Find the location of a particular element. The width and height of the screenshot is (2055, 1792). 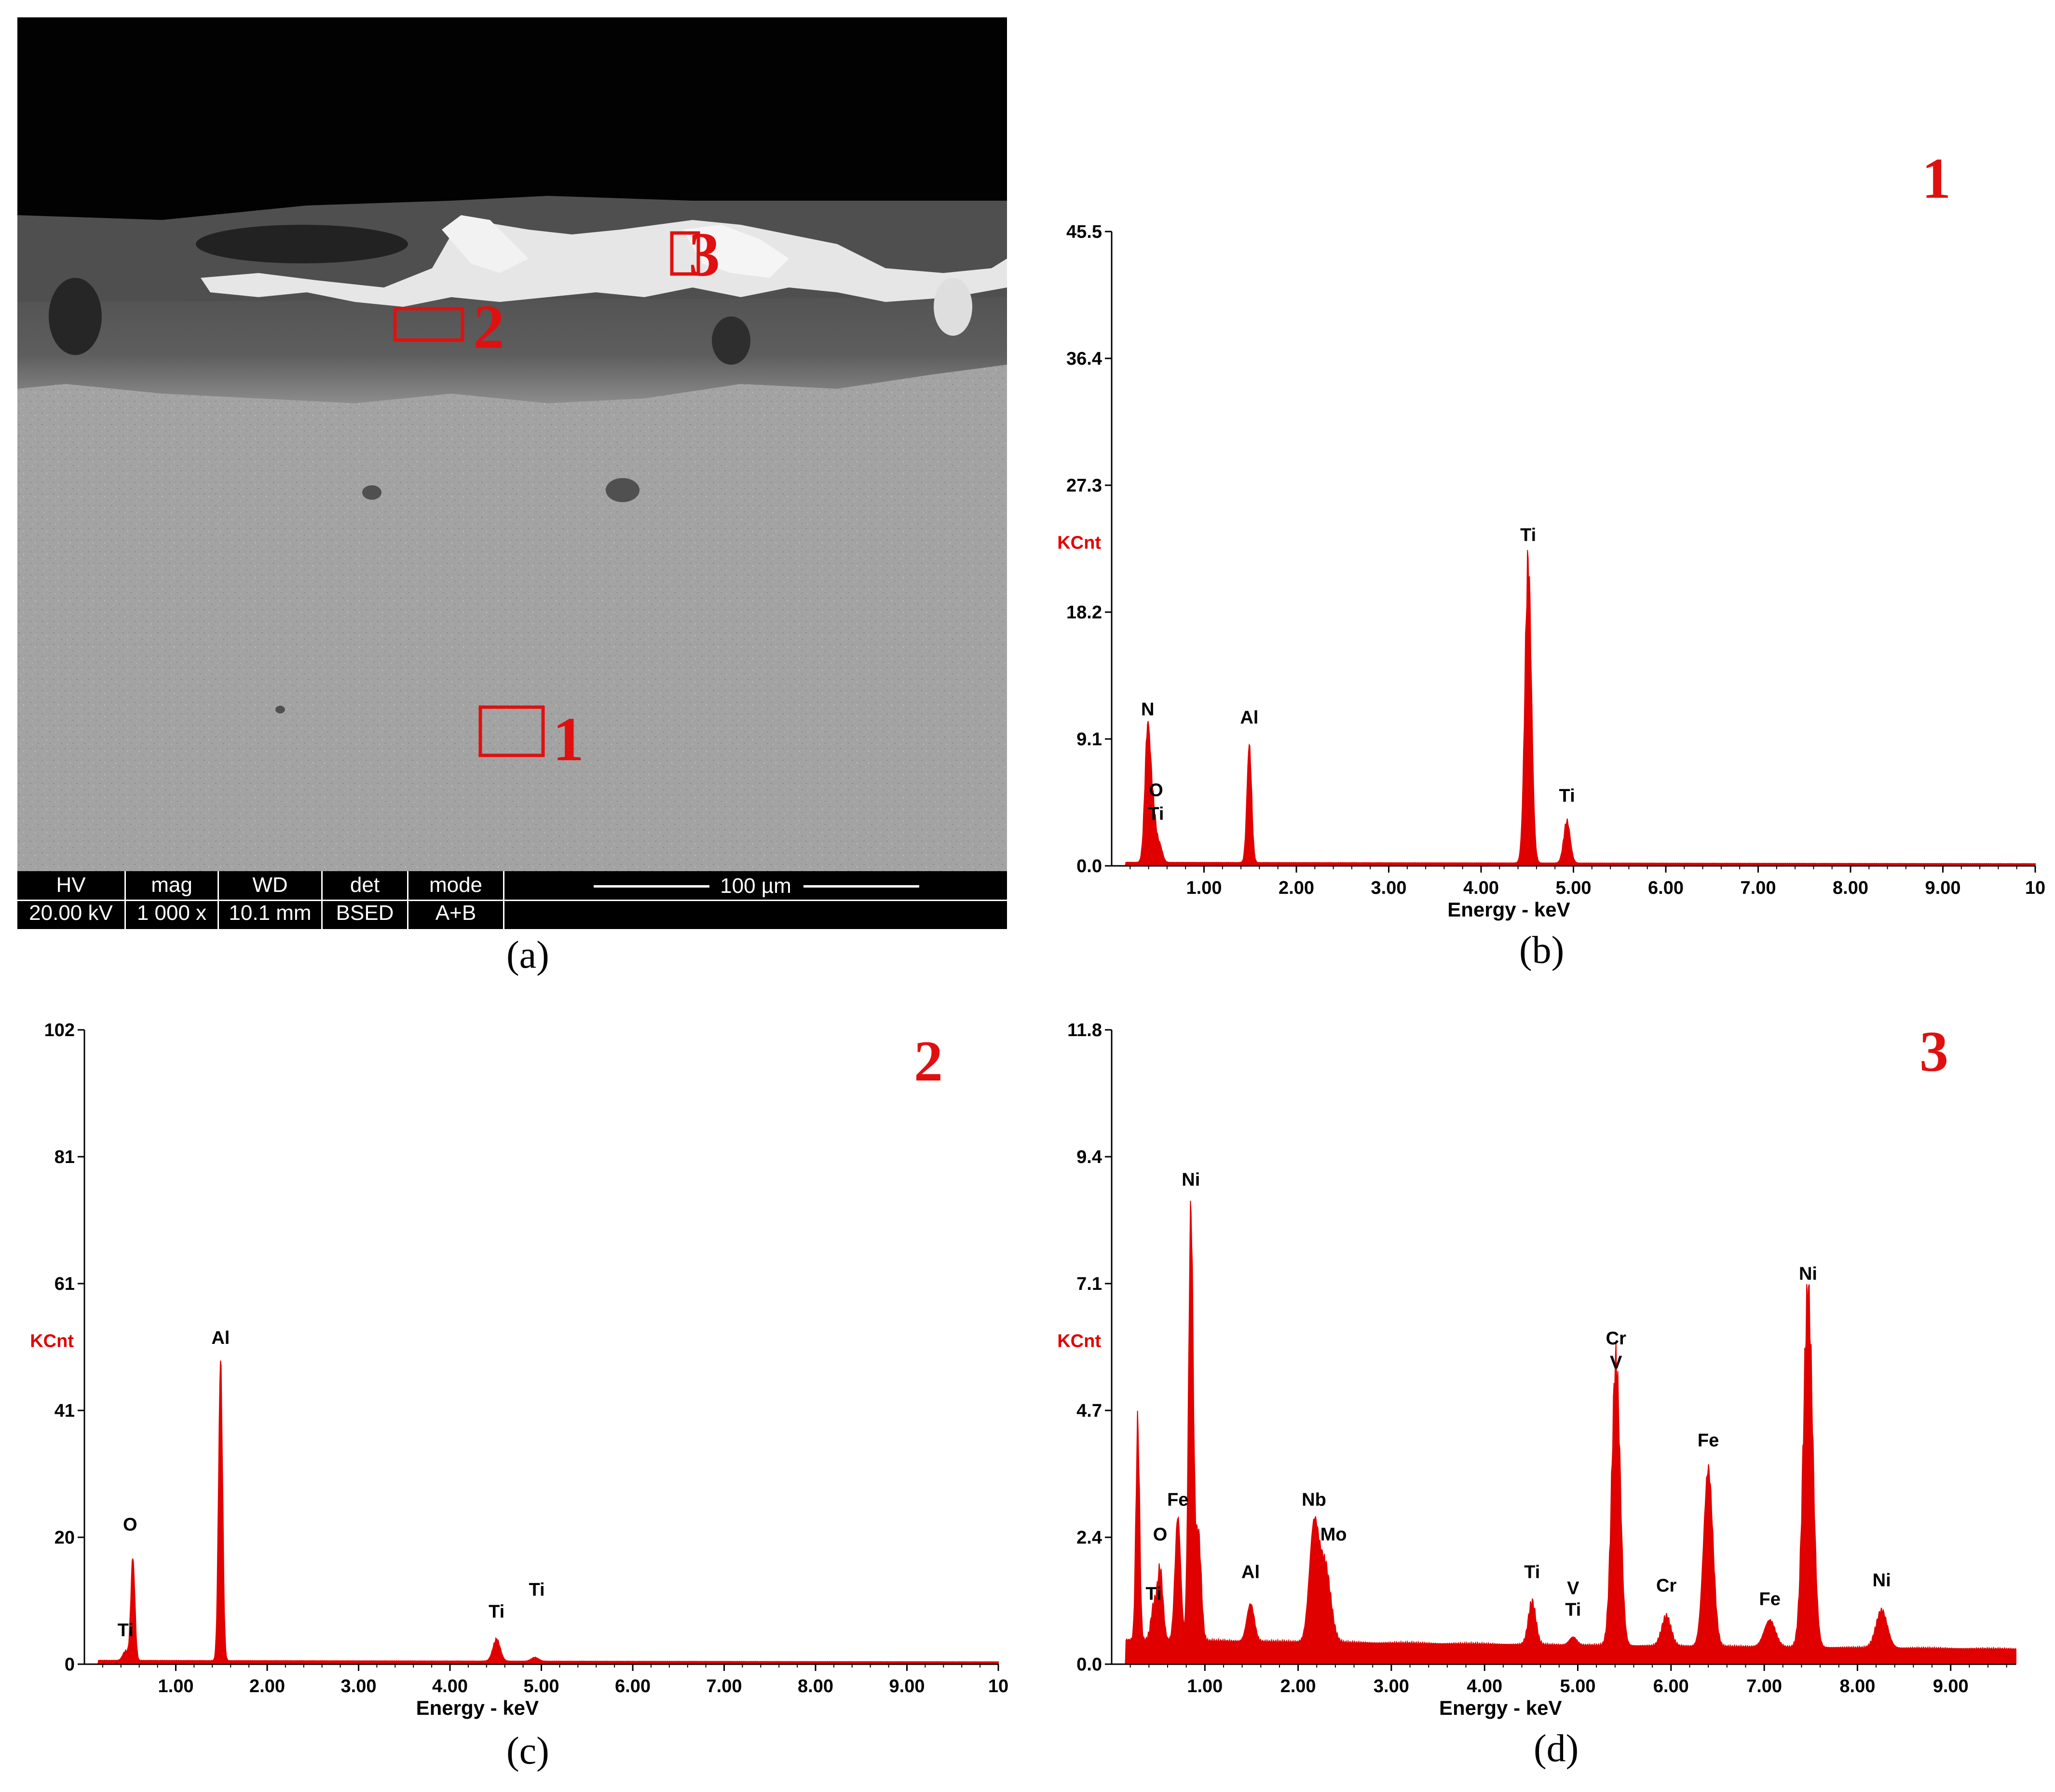

region-label-1: 1 is located at coordinates (568, 739).